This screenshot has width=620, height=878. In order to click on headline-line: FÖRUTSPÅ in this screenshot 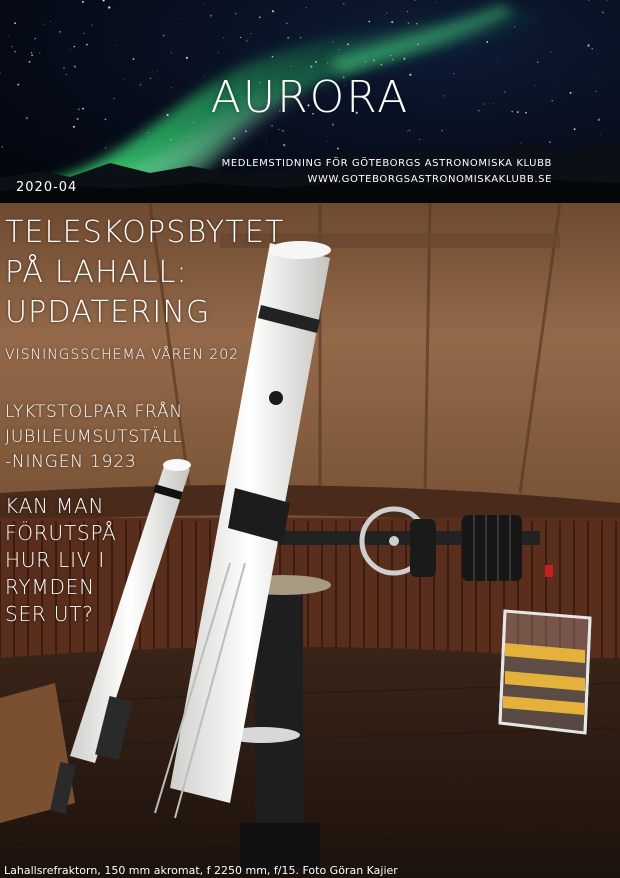, I will do `click(61, 533)`.